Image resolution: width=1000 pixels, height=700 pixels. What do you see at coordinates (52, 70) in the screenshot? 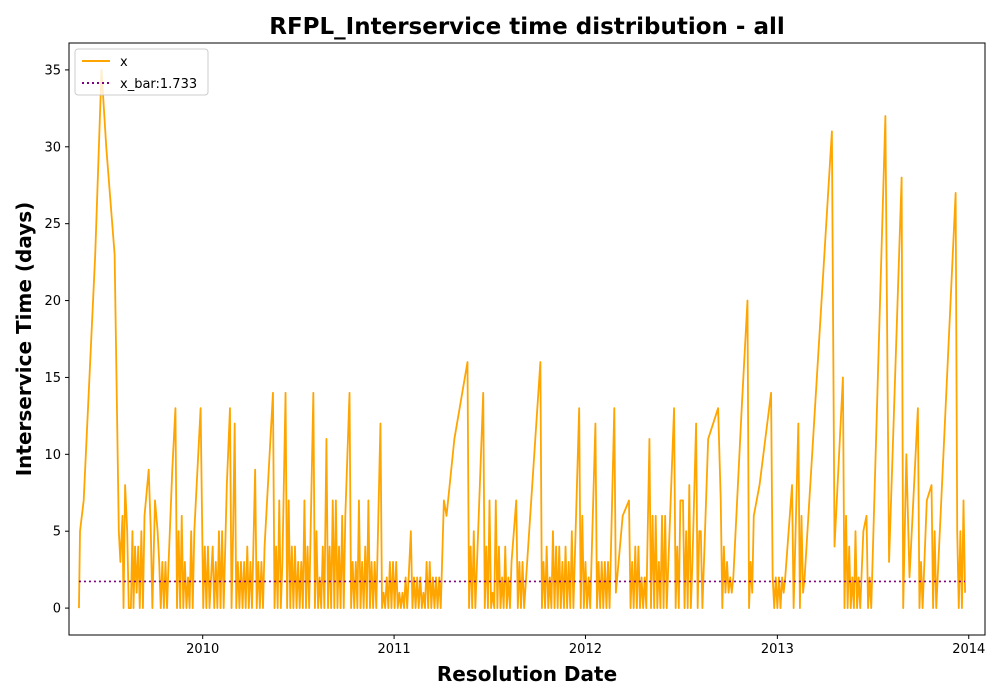
I see `y-tick-label: 35` at bounding box center [52, 70].